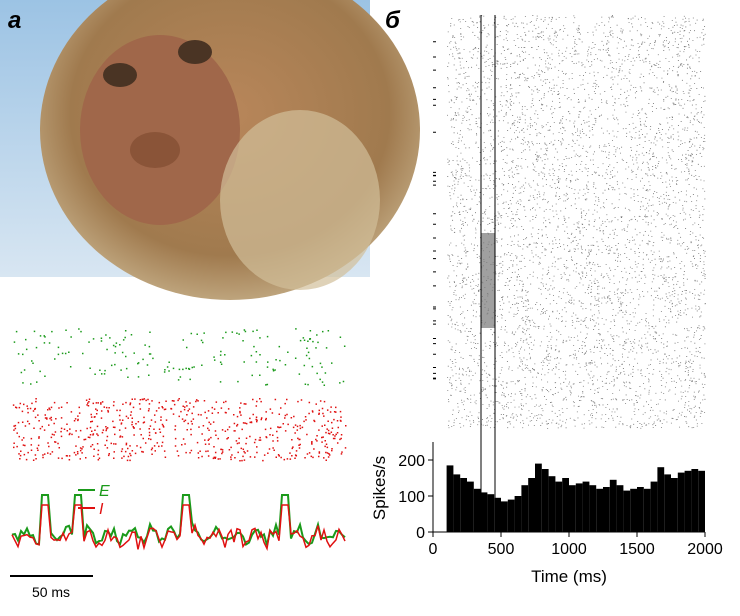 The width and height of the screenshot is (740, 616). I want to click on x-tick-label: 500, so click(501, 549).